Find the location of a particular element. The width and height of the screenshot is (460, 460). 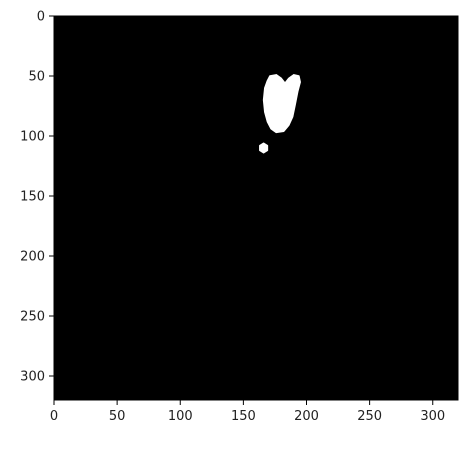

y-tick-label-100: 100 is located at coordinates (32, 137).